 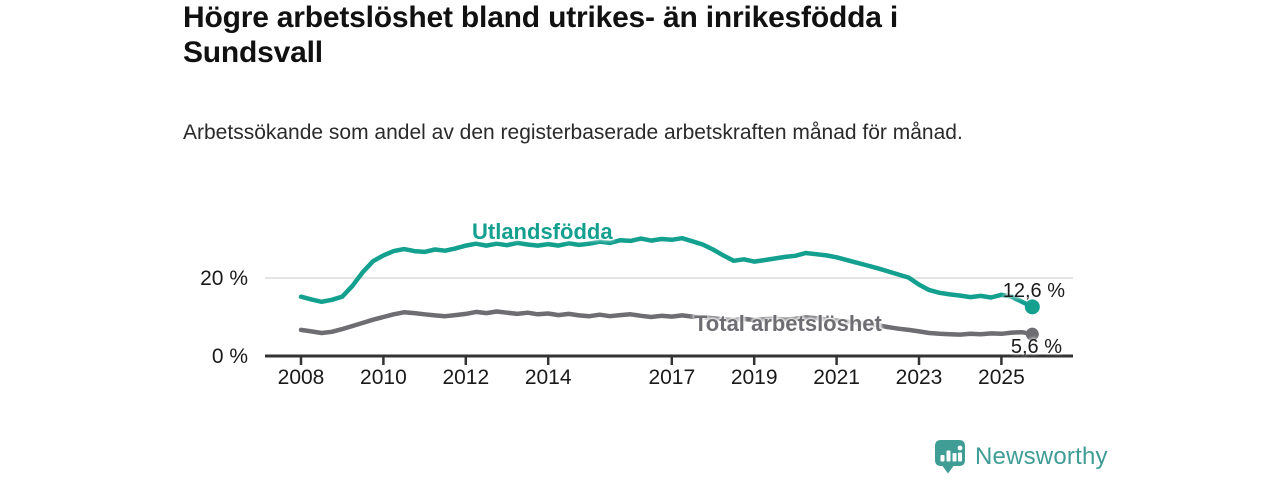 What do you see at coordinates (950, 457) in the screenshot?
I see `newsworthy-logo-icon` at bounding box center [950, 457].